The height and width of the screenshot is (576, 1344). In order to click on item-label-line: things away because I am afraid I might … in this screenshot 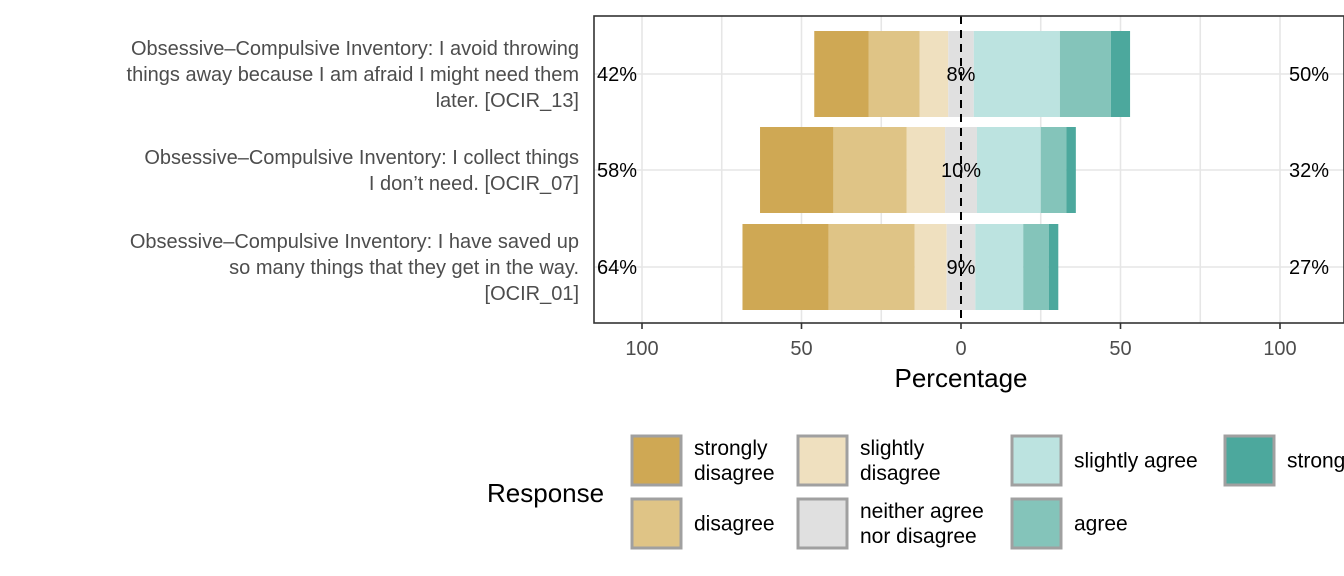, I will do `click(353, 75)`.